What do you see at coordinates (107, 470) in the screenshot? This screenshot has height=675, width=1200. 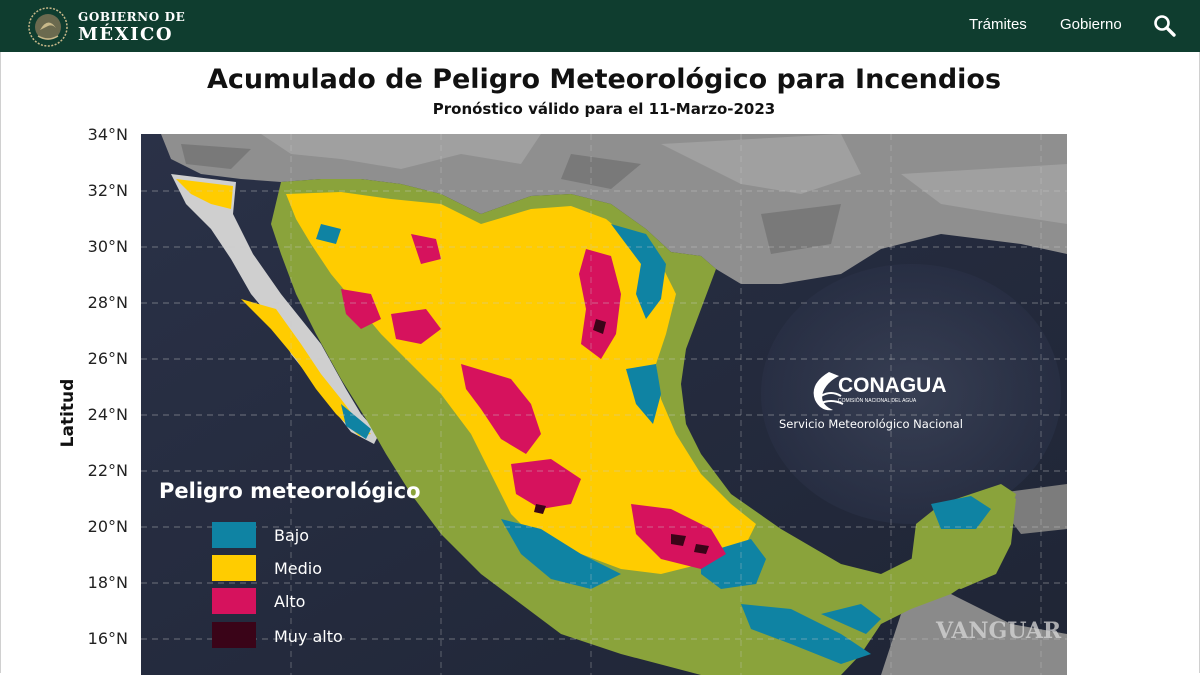 I see `lat-tick-22: 22°N` at bounding box center [107, 470].